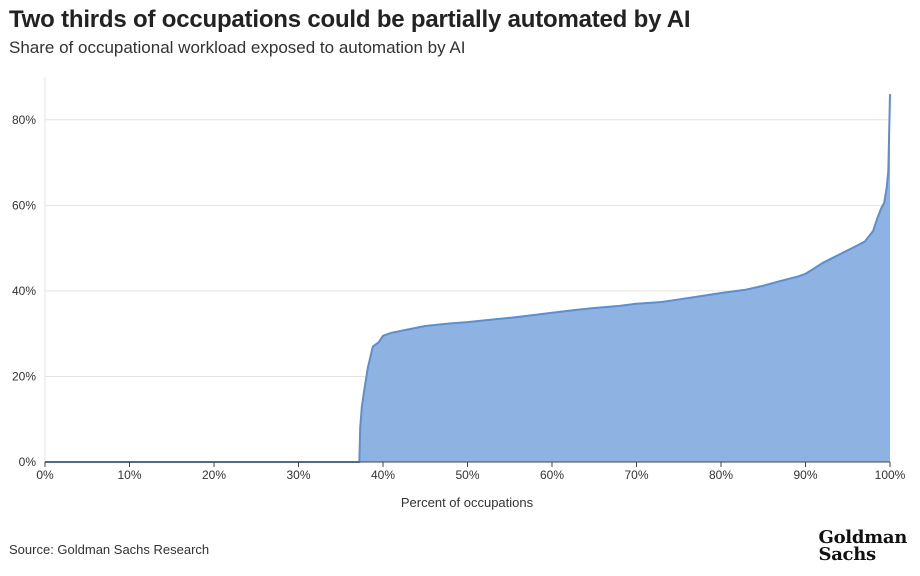 This screenshot has height=576, width=920. I want to click on y-tick-label: 40%, so click(24, 291).